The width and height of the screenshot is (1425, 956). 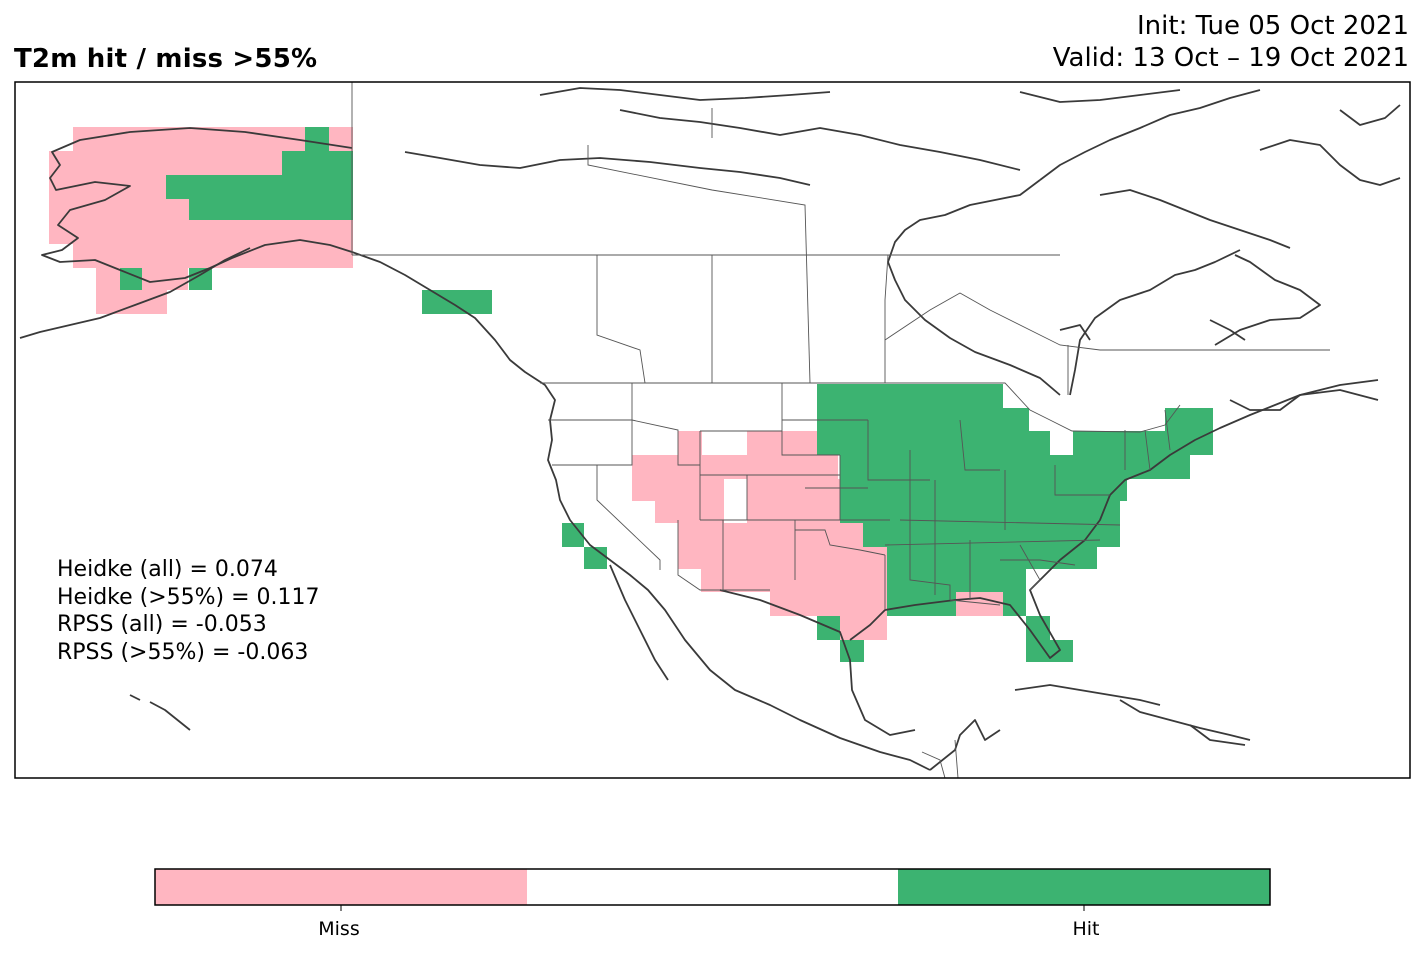 What do you see at coordinates (1230, 58) in the screenshot?
I see `valid-period: Valid: 13 Oct – 19 Oct 2021` at bounding box center [1230, 58].